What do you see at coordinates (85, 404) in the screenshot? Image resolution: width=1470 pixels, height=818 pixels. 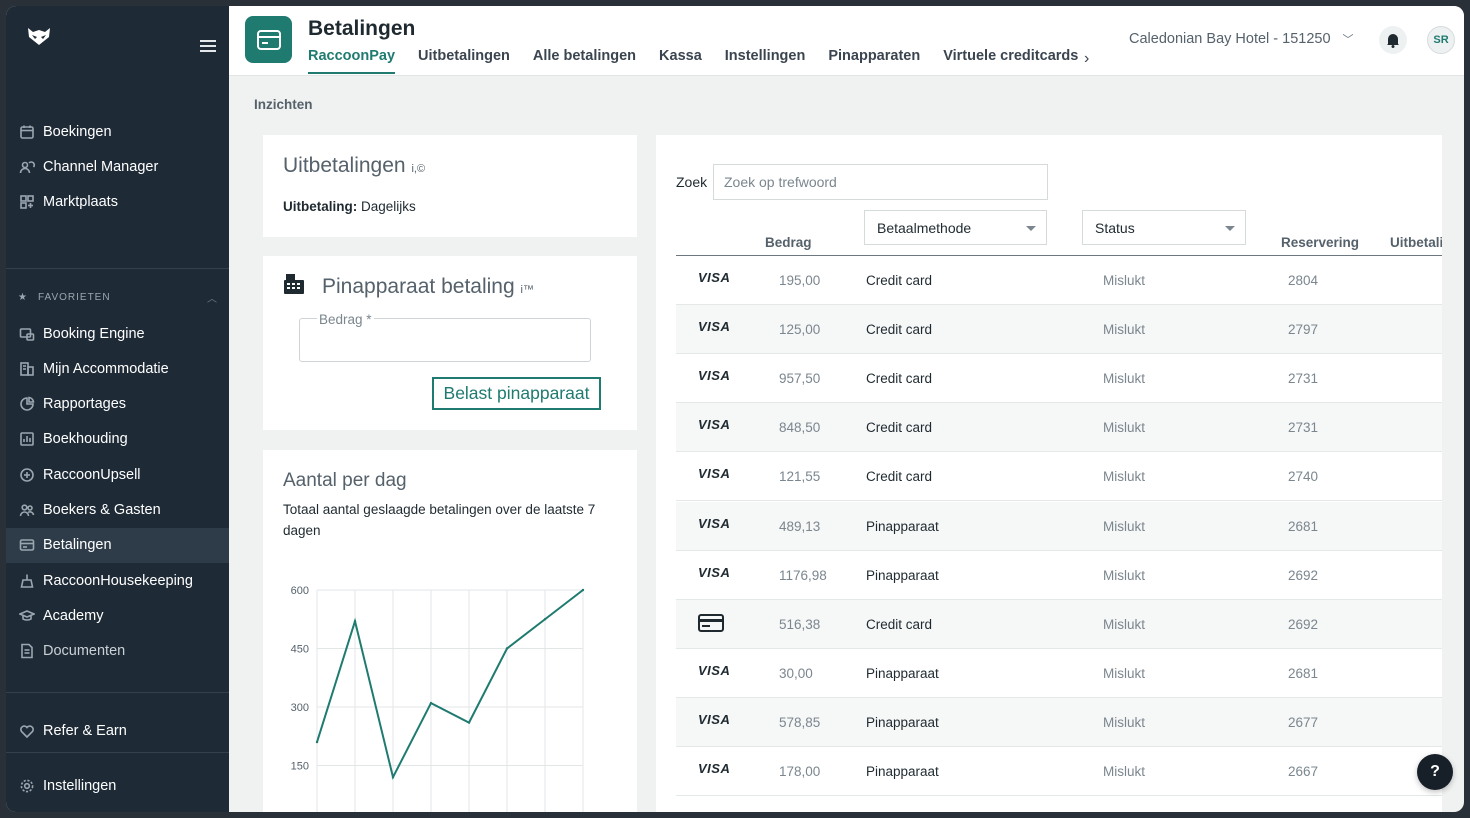 I see `sidebar-item-label: Rapportages` at bounding box center [85, 404].